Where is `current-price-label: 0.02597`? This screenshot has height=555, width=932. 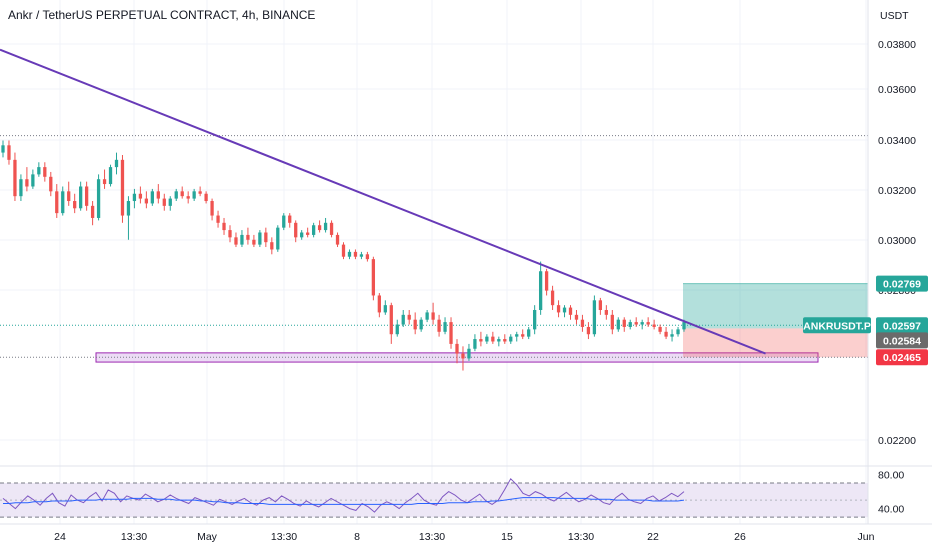 current-price-label: 0.02597 is located at coordinates (902, 326).